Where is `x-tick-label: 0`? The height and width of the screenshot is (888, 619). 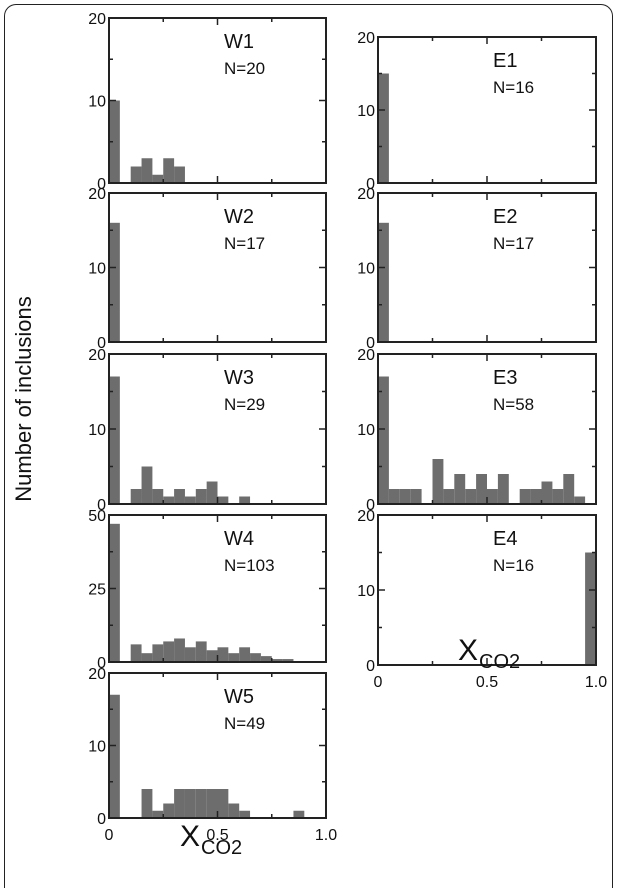 x-tick-label: 0 is located at coordinates (378, 682).